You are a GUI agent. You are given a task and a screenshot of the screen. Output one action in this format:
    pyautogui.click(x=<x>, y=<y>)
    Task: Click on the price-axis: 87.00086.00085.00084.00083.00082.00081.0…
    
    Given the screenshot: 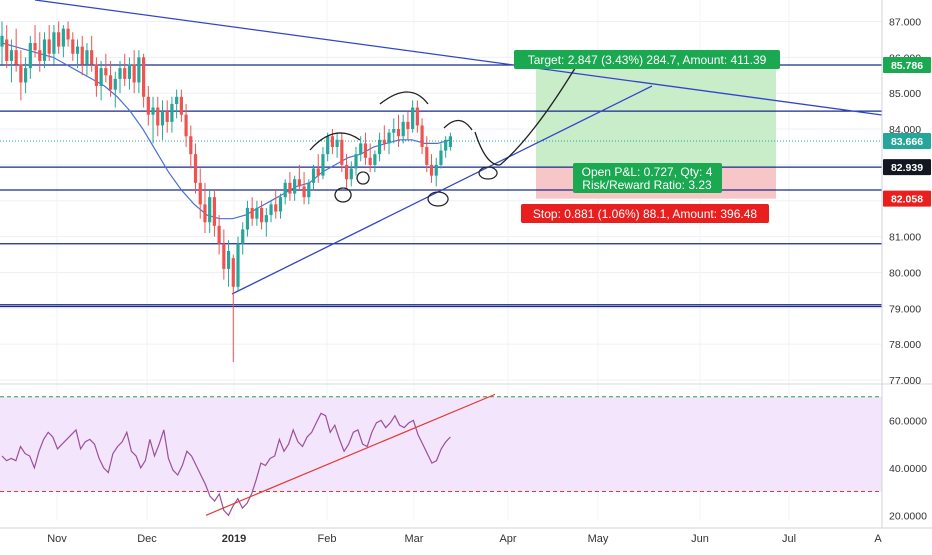 What is the action you would take?
    pyautogui.click(x=906, y=264)
    